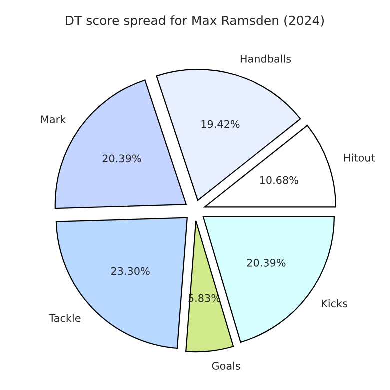 Image resolution: width=390 pixels, height=390 pixels. I want to click on slice-label: Handballs, so click(266, 58).